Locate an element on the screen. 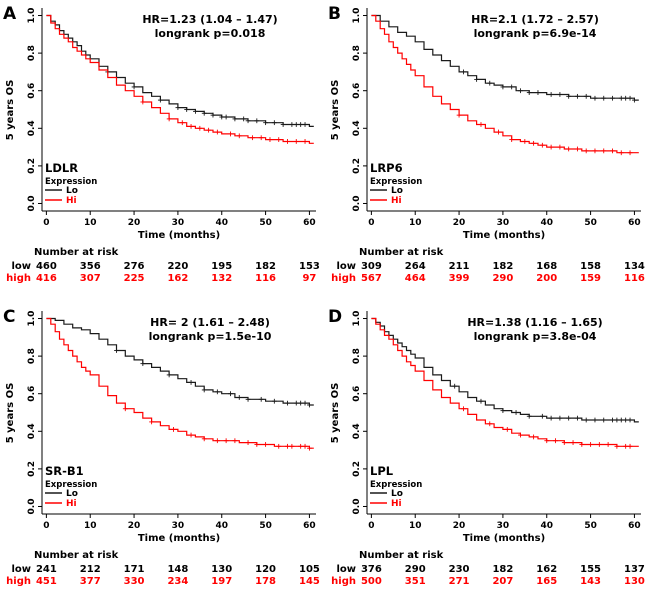 Image resolution: width=650 pixels, height=606 pixels. risk-high-value: 116 is located at coordinates (265, 278).